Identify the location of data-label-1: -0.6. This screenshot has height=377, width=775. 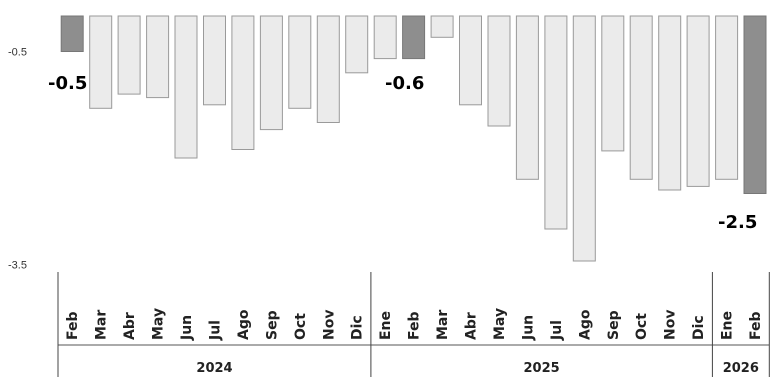
(404, 83).